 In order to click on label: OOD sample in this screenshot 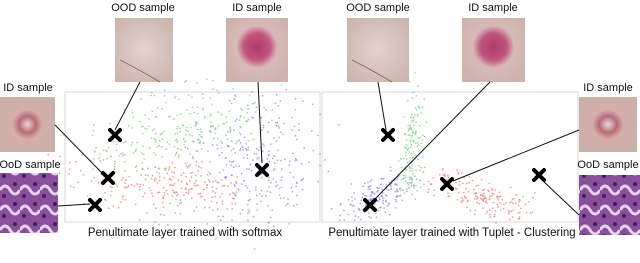, I will do `click(143, 8)`.